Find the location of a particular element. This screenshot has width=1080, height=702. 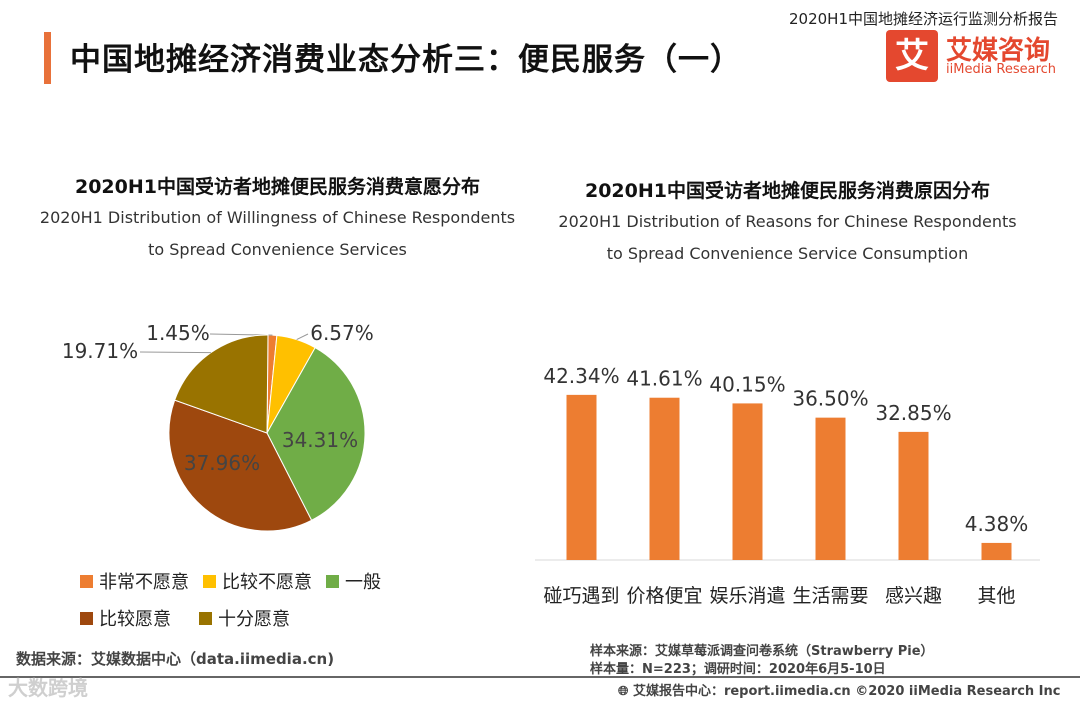

bar-category-label: 感兴趣 is located at coordinates (913, 596).